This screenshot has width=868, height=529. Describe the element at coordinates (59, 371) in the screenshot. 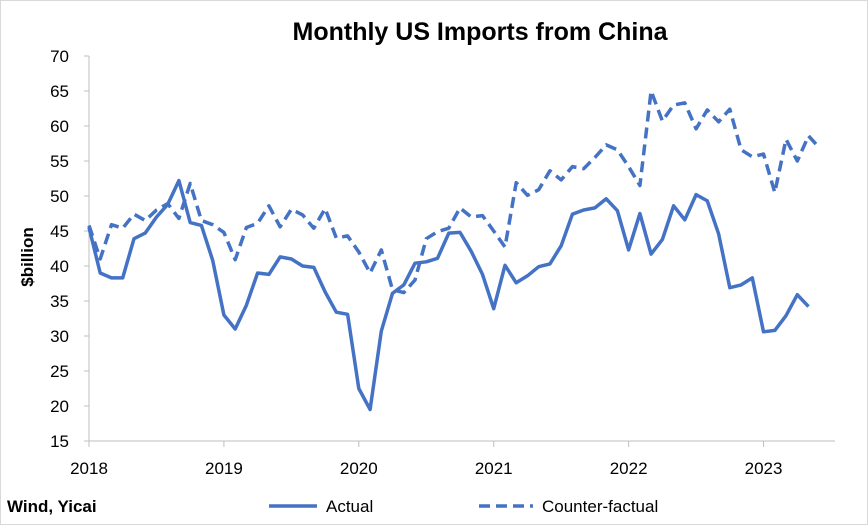

I see `y-tick-label: 25` at that location.